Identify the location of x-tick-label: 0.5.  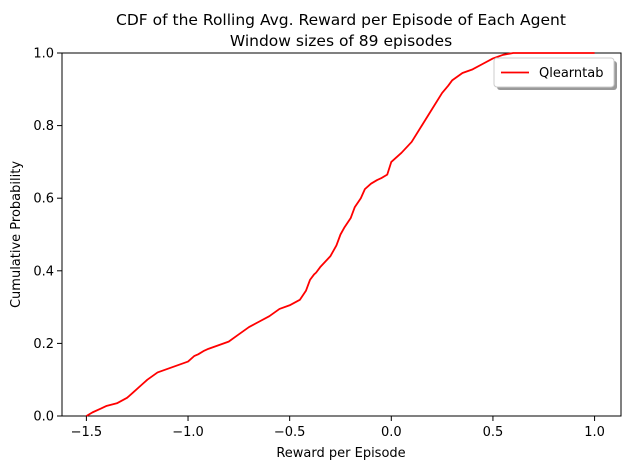
(493, 432).